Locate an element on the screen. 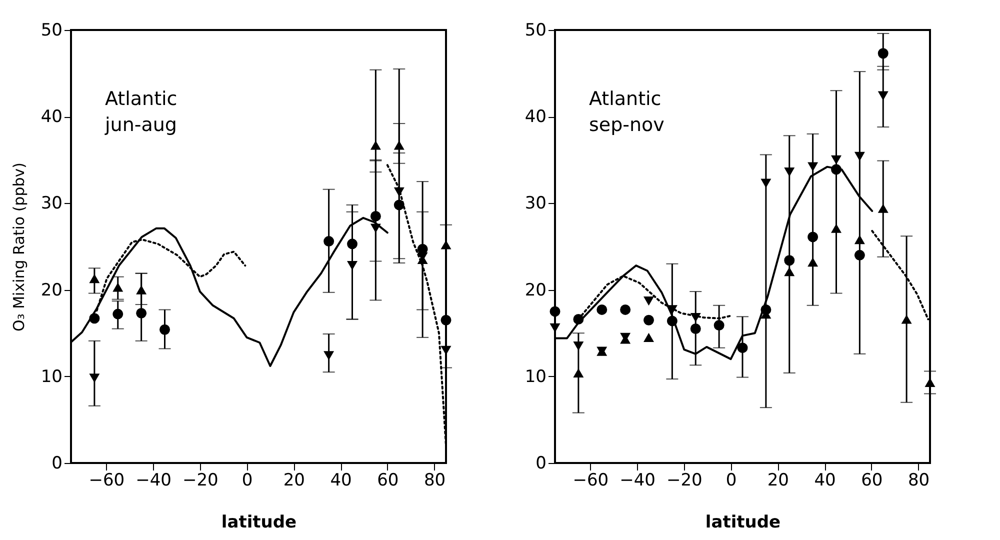 This screenshot has width=1000, height=540. annotation: Atlantic jun-aug is located at coordinates (141, 112).